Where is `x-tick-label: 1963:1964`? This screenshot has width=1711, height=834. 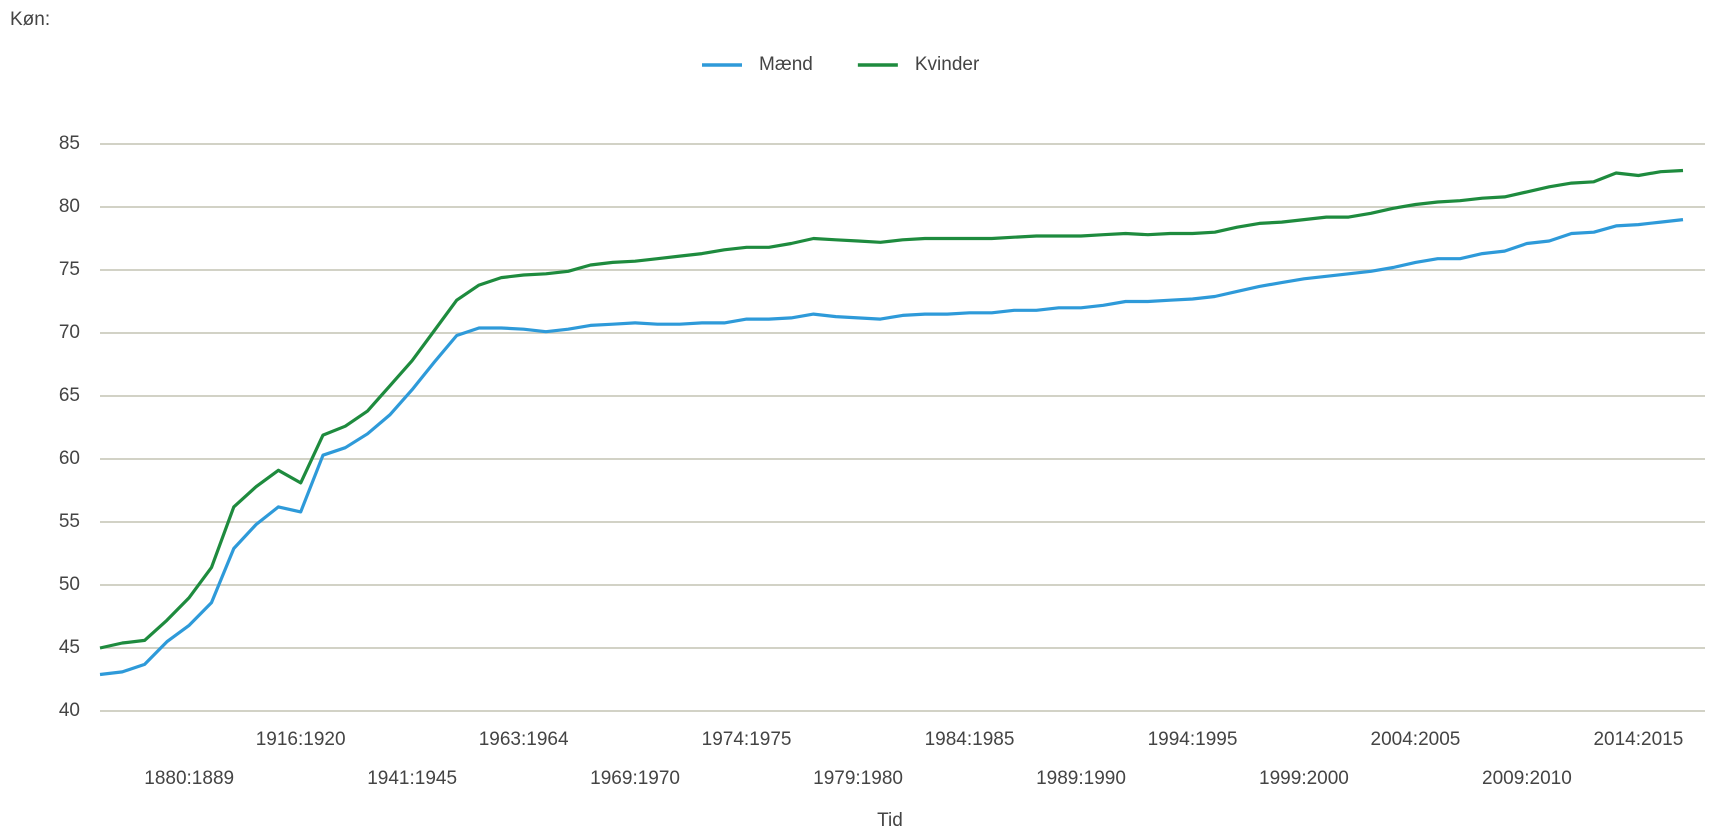
x-tick-label: 1963:1964 is located at coordinates (524, 739).